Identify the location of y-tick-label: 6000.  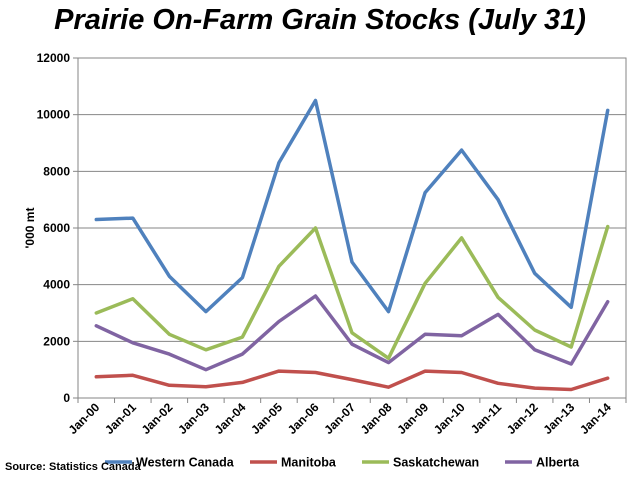
(56, 228).